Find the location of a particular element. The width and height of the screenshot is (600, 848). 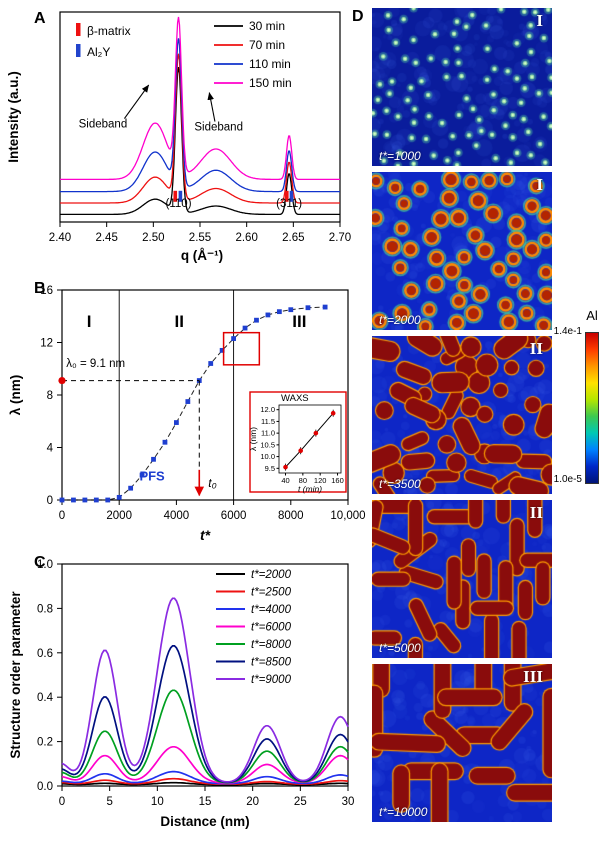

peak-label: (110) is located at coordinates (179, 204).